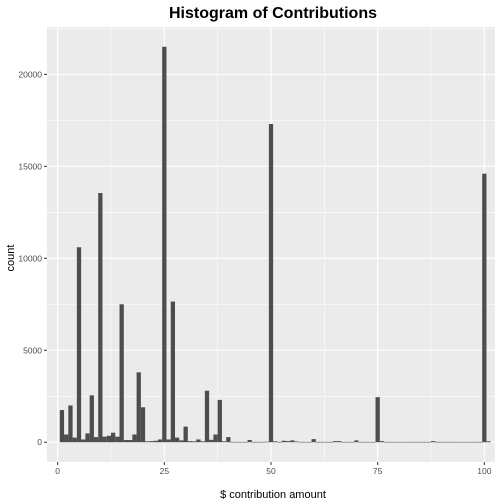 This screenshot has width=504, height=504. What do you see at coordinates (30, 166) in the screenshot?
I see `y-tick-label: 15000` at bounding box center [30, 166].